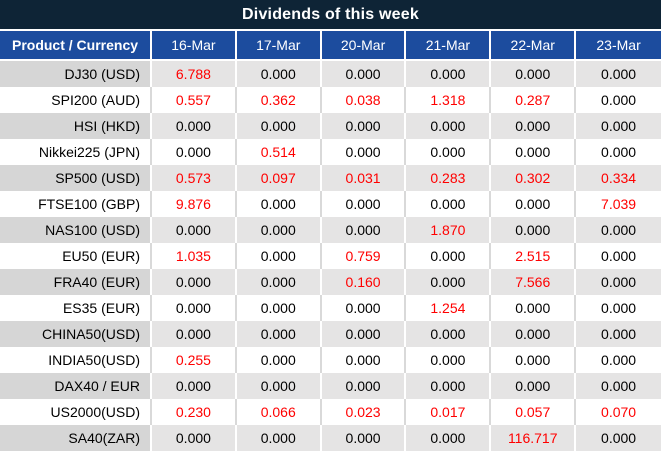 This screenshot has width=661, height=451. I want to click on table-title: Dividends of this week, so click(330, 15).